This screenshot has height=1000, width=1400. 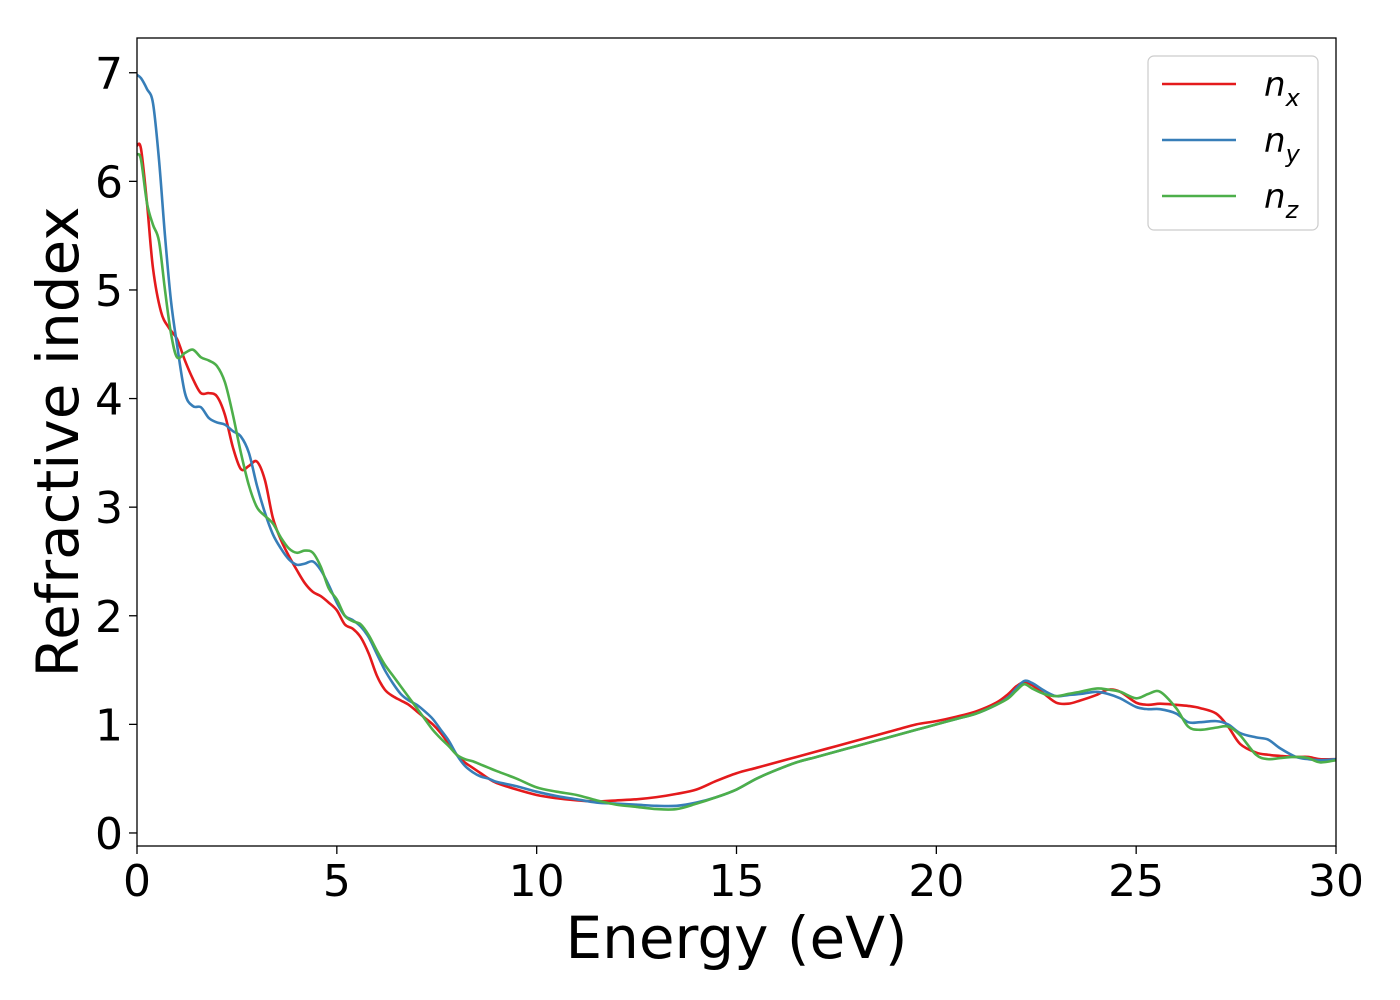 What do you see at coordinates (109, 400) in the screenshot?
I see `y-tick-label: 4` at bounding box center [109, 400].